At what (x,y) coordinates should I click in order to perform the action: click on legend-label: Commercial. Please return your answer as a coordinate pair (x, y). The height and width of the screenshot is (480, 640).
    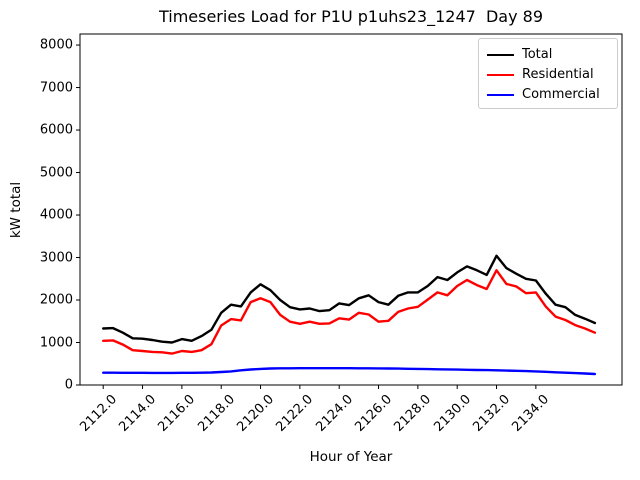
    Looking at the image, I should click on (561, 94).